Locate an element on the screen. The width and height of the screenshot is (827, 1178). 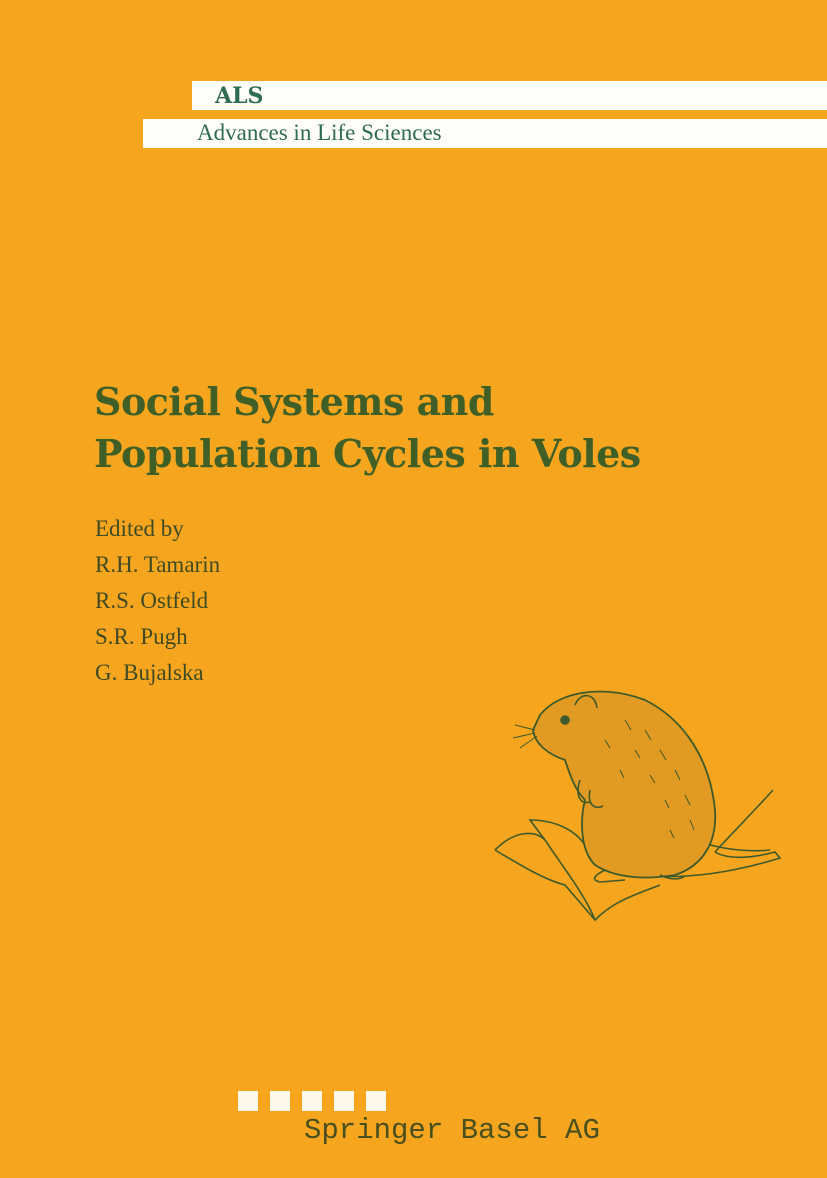
leaf-stem is located at coordinates (744, 821).